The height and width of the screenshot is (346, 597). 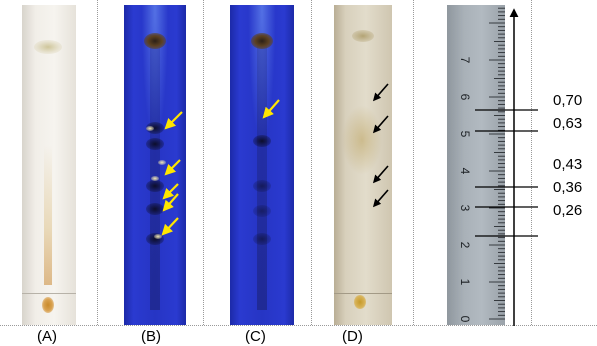 I want to click on sample-band, so click(x=362, y=140).